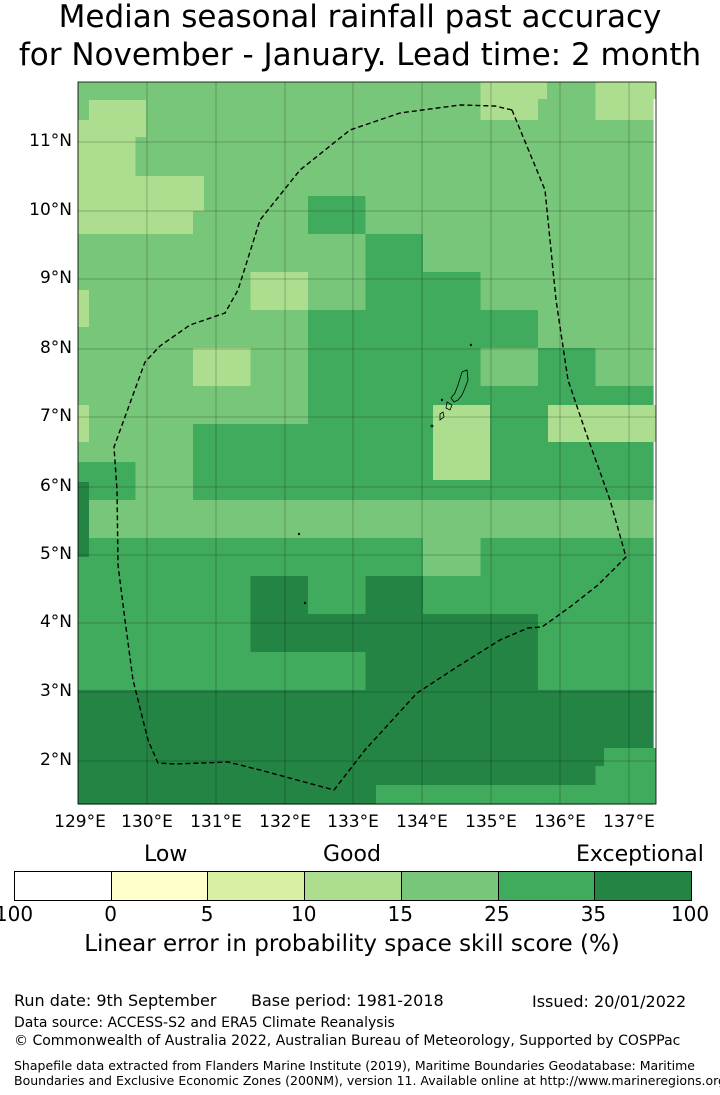 The image size is (720, 1095). What do you see at coordinates (50, 210) in the screenshot?
I see `latitude-label: 10°N` at bounding box center [50, 210].